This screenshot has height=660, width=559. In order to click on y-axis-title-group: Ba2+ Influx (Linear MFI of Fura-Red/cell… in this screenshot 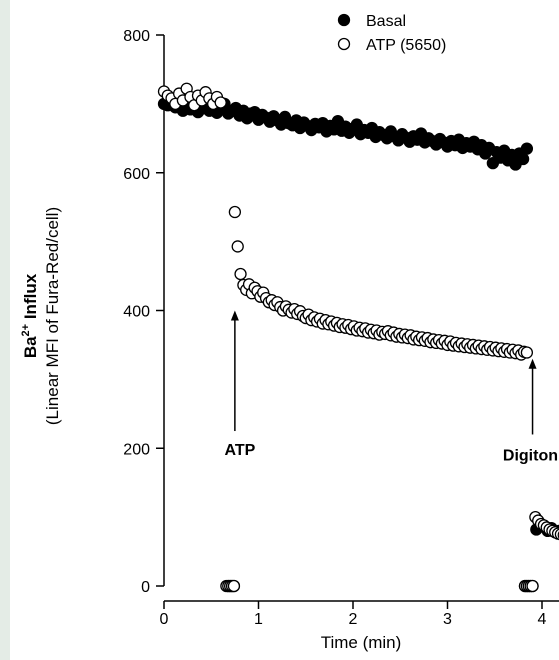, I will do `click(41, 316)`.